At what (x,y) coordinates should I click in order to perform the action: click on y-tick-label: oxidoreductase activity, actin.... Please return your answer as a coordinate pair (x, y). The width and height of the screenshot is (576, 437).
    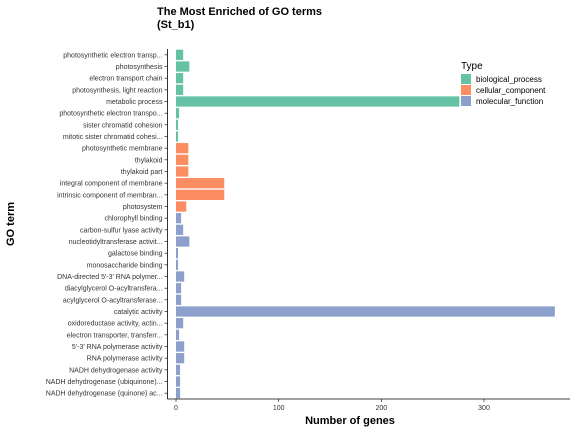
    Looking at the image, I should click on (115, 324).